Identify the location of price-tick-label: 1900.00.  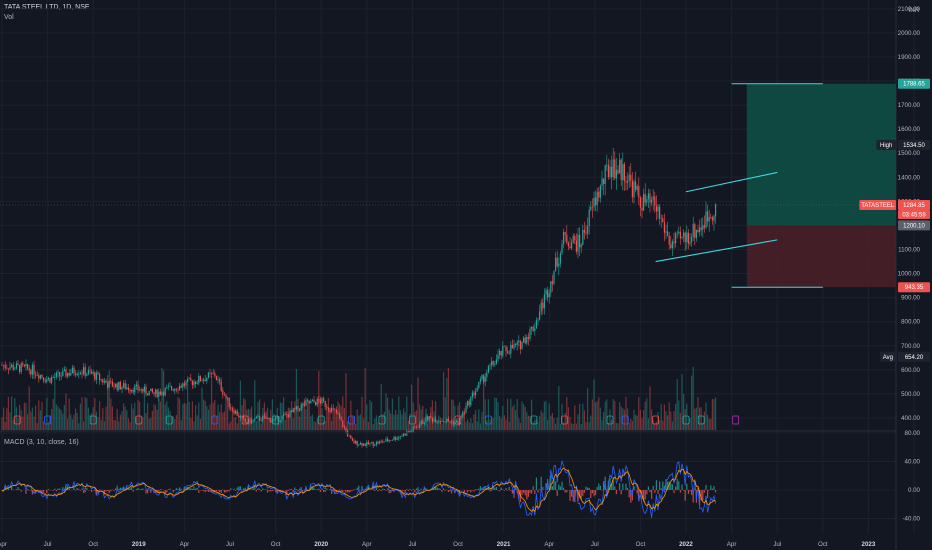
(909, 57).